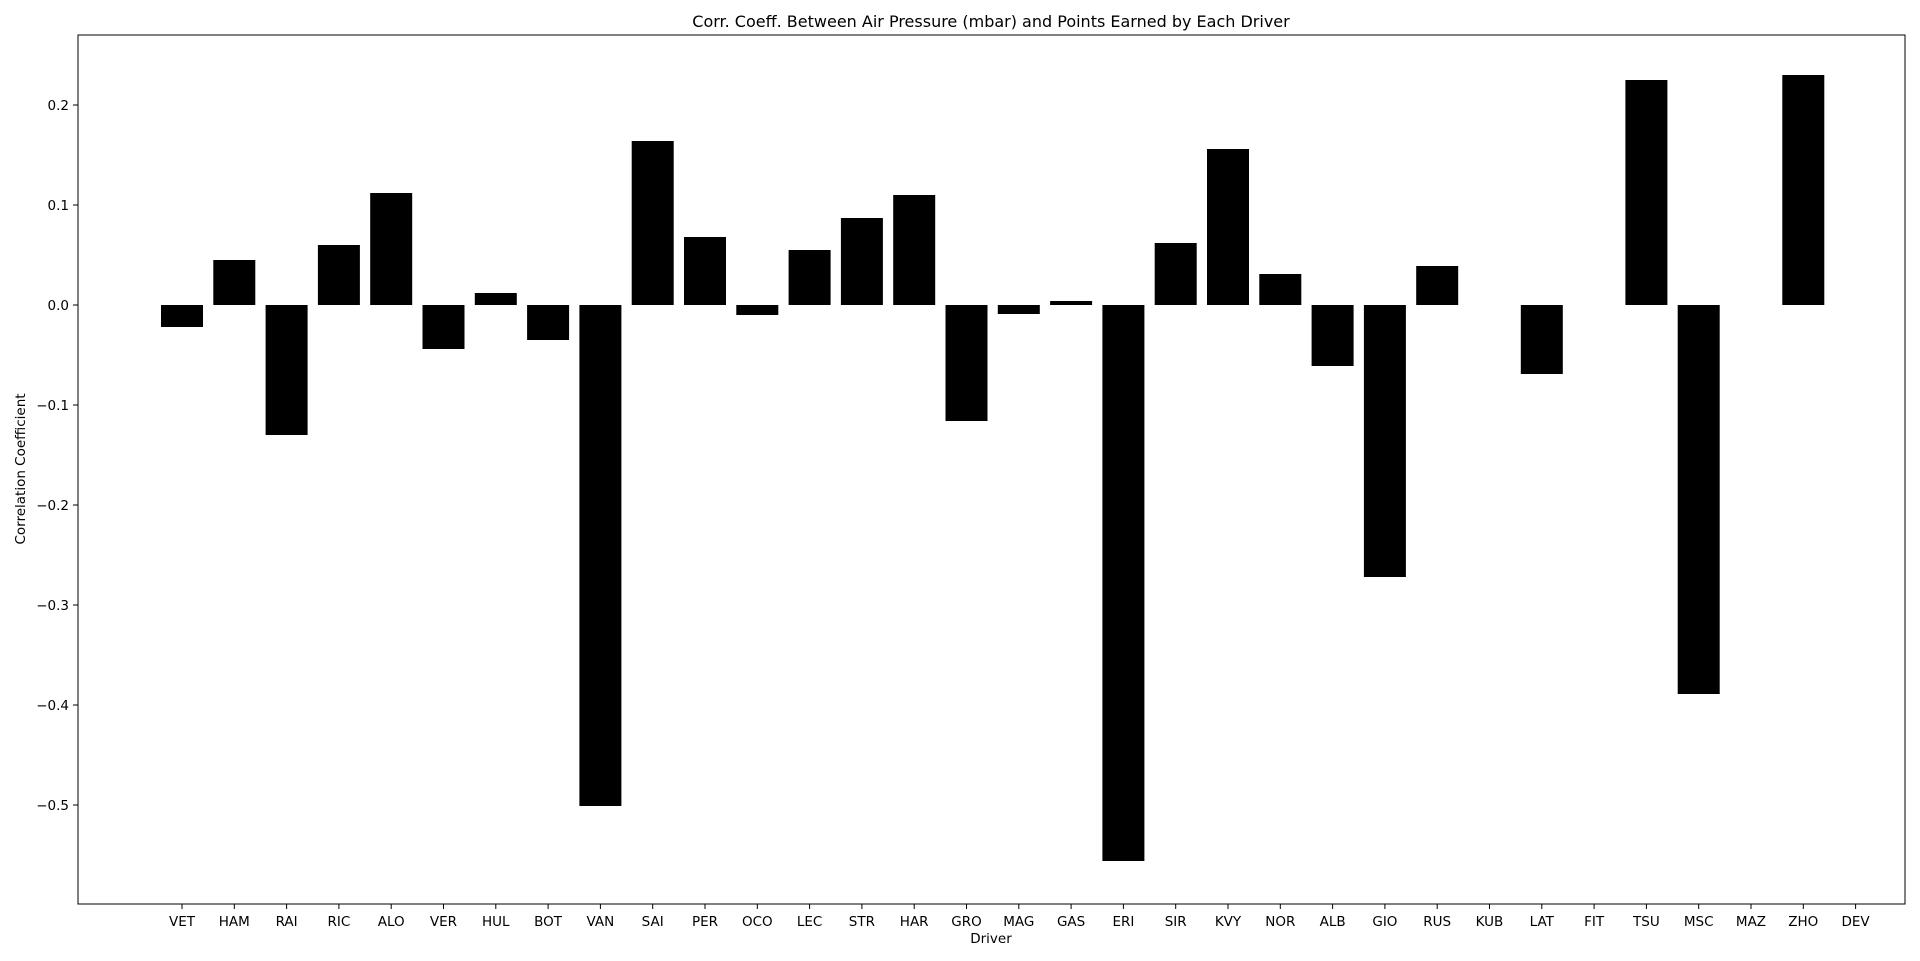 The width and height of the screenshot is (1920, 961). Describe the element at coordinates (757, 922) in the screenshot. I see `x-tick-label: OCO` at that location.